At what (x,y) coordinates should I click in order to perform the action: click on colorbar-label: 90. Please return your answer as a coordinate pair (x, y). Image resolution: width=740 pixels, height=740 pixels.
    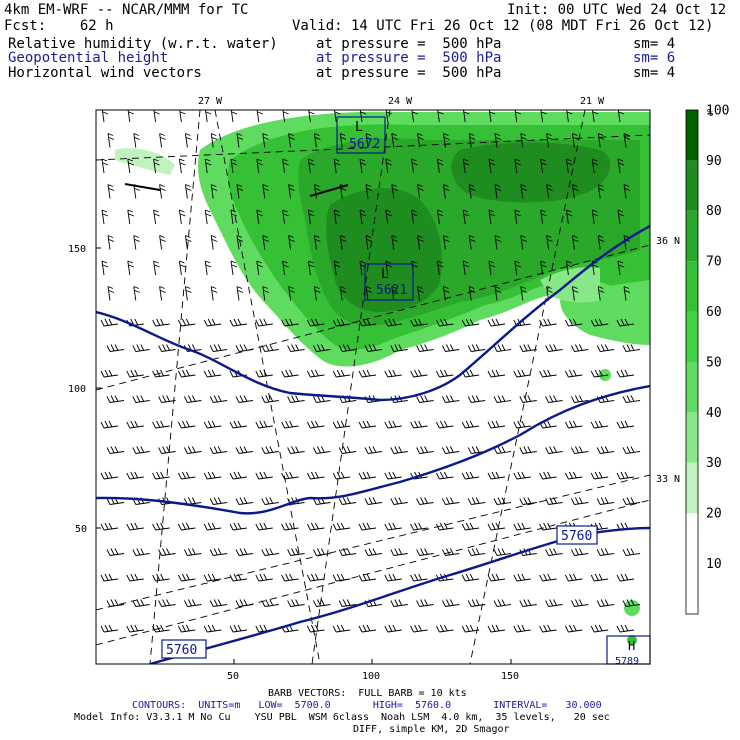
    Looking at the image, I should click on (714, 161).